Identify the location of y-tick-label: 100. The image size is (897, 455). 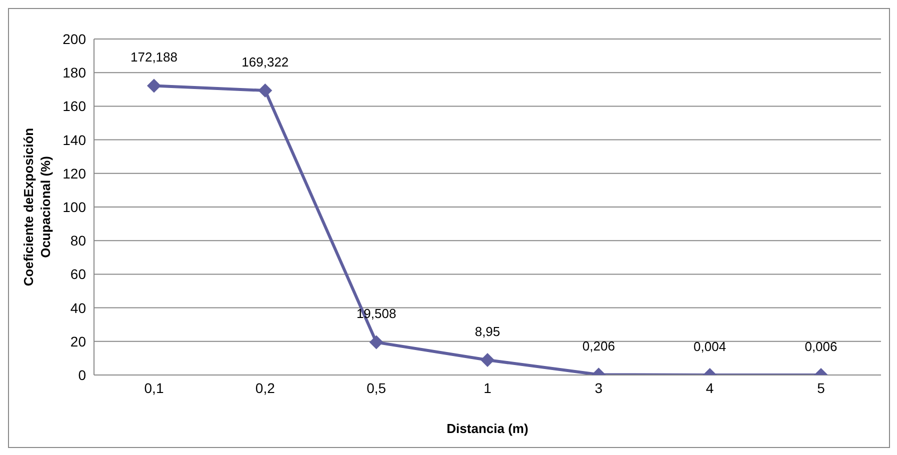
(74, 206).